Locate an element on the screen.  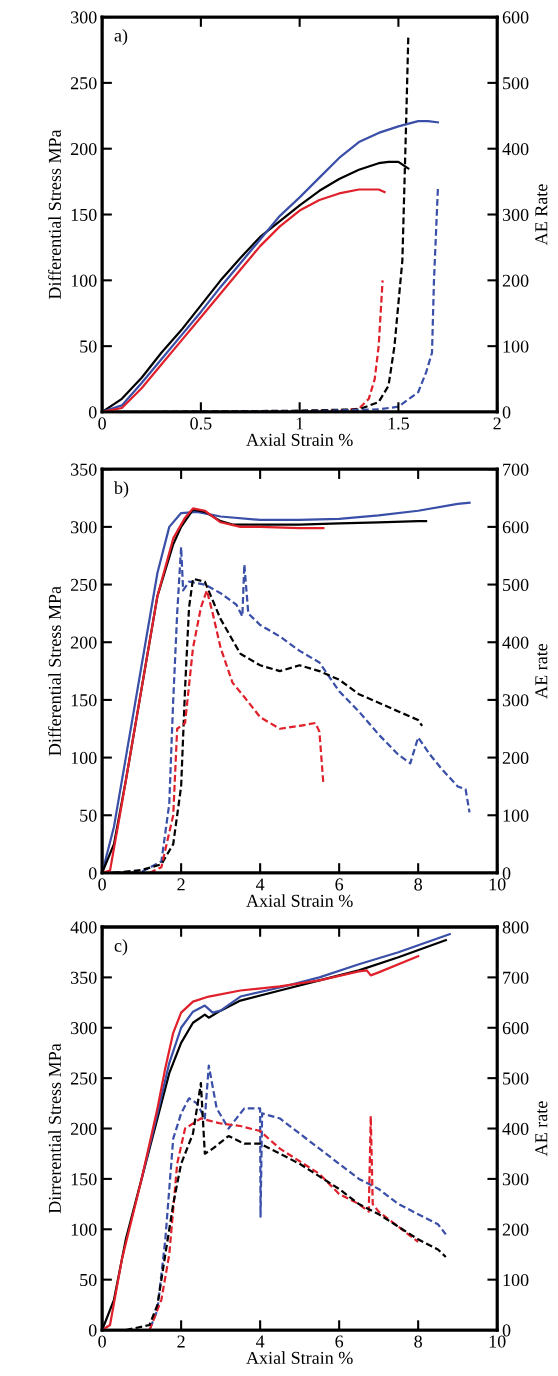
y2-tick-label: 800 is located at coordinates (515, 927).